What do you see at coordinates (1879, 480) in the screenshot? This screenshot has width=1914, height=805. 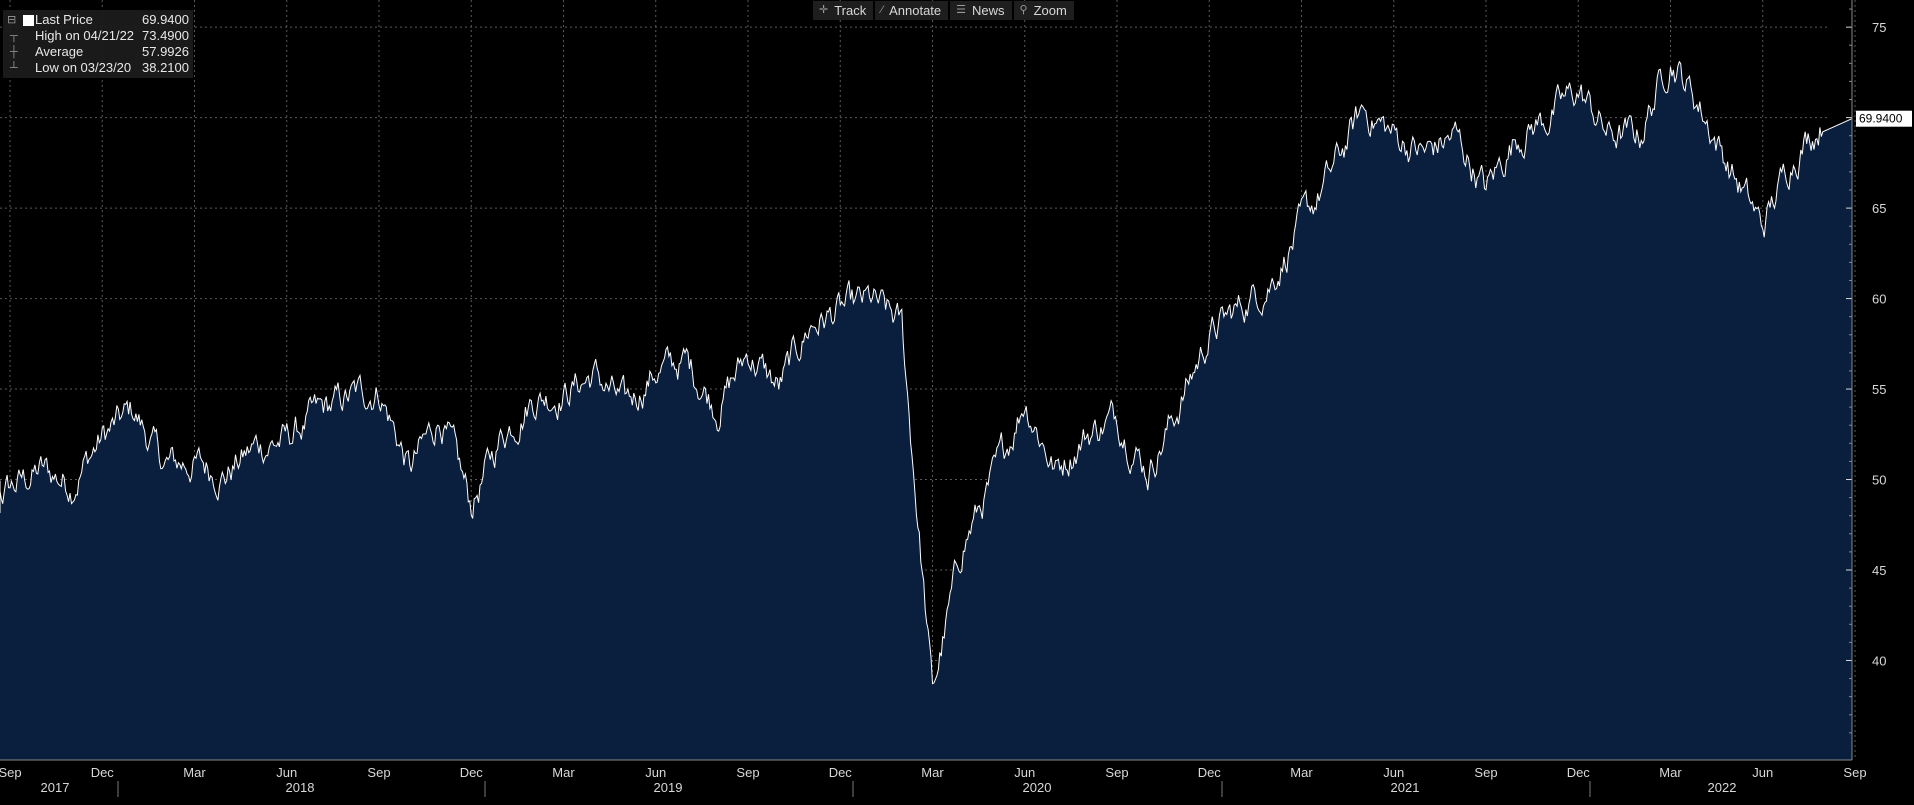 I see `y-tick-label: 50` at bounding box center [1879, 480].